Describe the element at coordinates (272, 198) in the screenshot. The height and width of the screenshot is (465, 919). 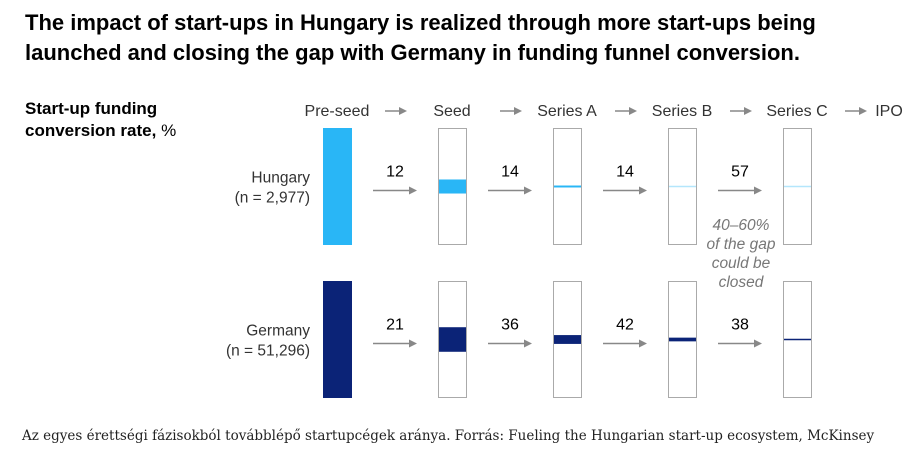
I see `series-sample-1: (n = 2,977)` at that location.